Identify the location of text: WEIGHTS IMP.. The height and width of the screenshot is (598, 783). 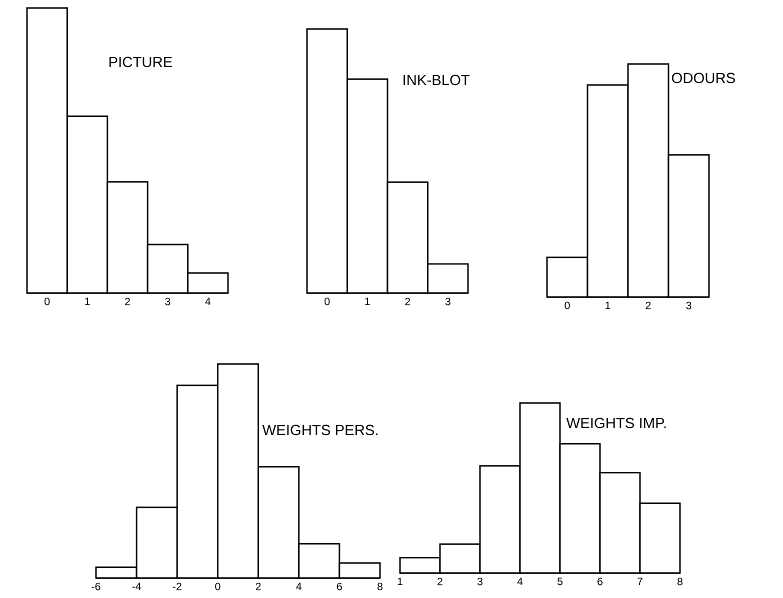
(616, 423).